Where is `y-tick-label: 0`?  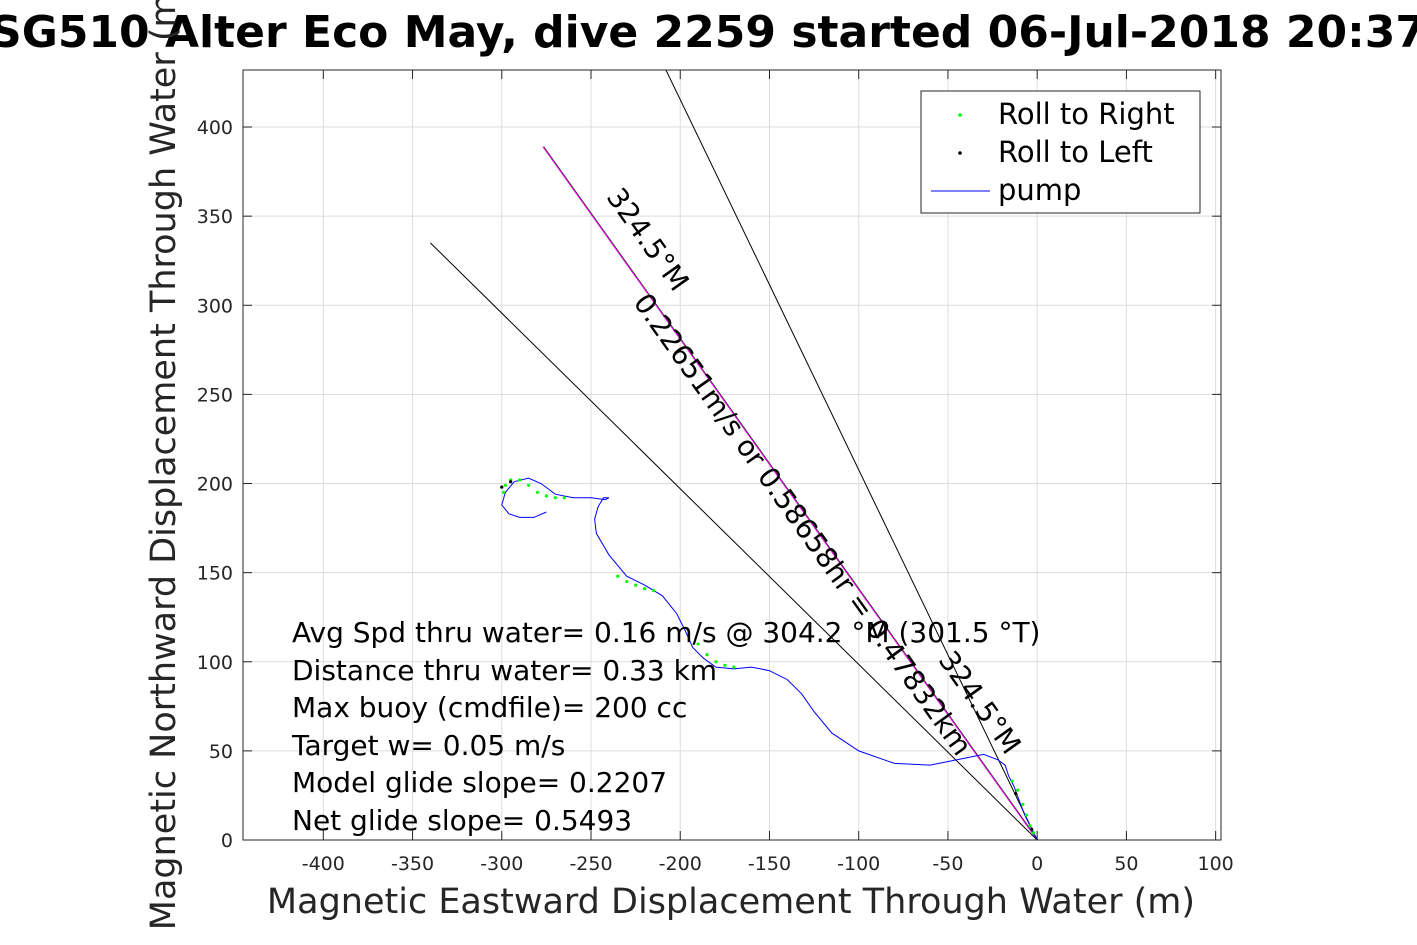
y-tick-label: 0 is located at coordinates (227, 841).